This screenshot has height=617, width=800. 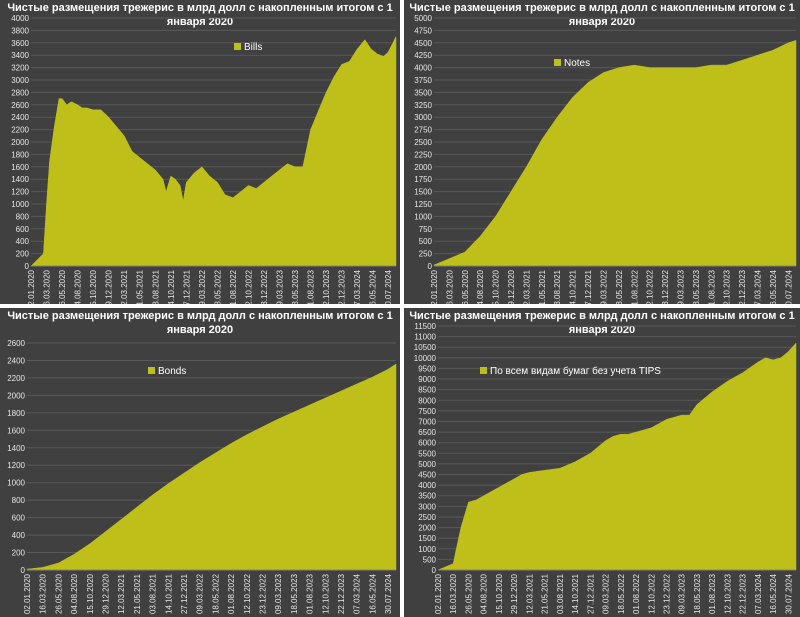 What do you see at coordinates (427, 379) in the screenshot?
I see `y-tick-label: 9000` at bounding box center [427, 379].